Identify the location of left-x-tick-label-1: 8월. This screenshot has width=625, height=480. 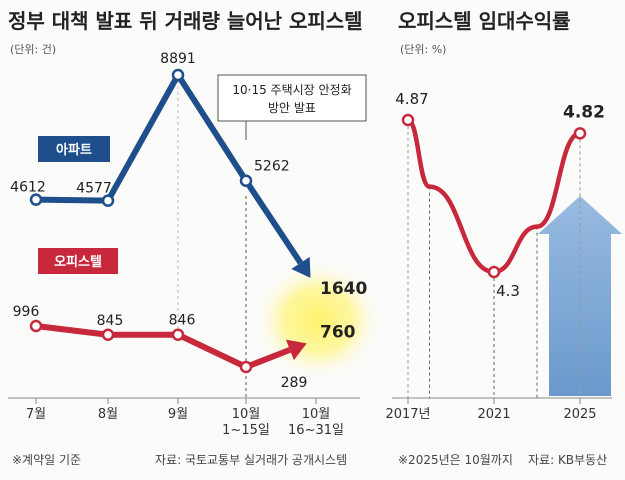
(108, 414).